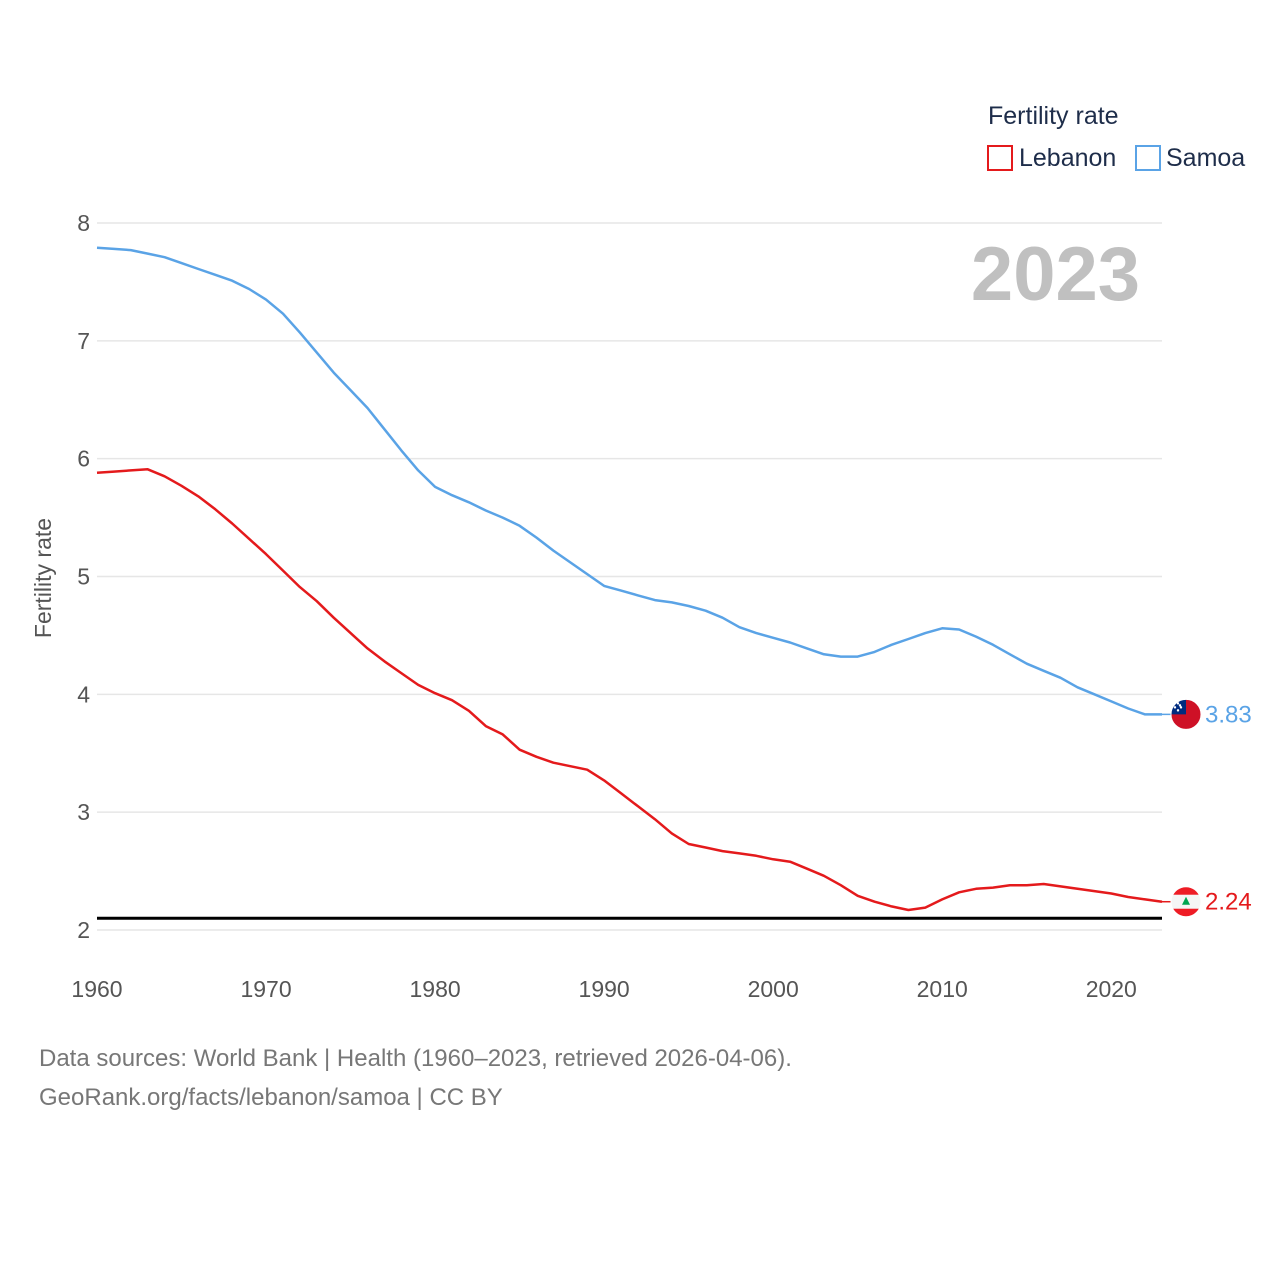 This screenshot has width=1280, height=1280. Describe the element at coordinates (83, 694) in the screenshot. I see `y-tick-label: 4` at that location.